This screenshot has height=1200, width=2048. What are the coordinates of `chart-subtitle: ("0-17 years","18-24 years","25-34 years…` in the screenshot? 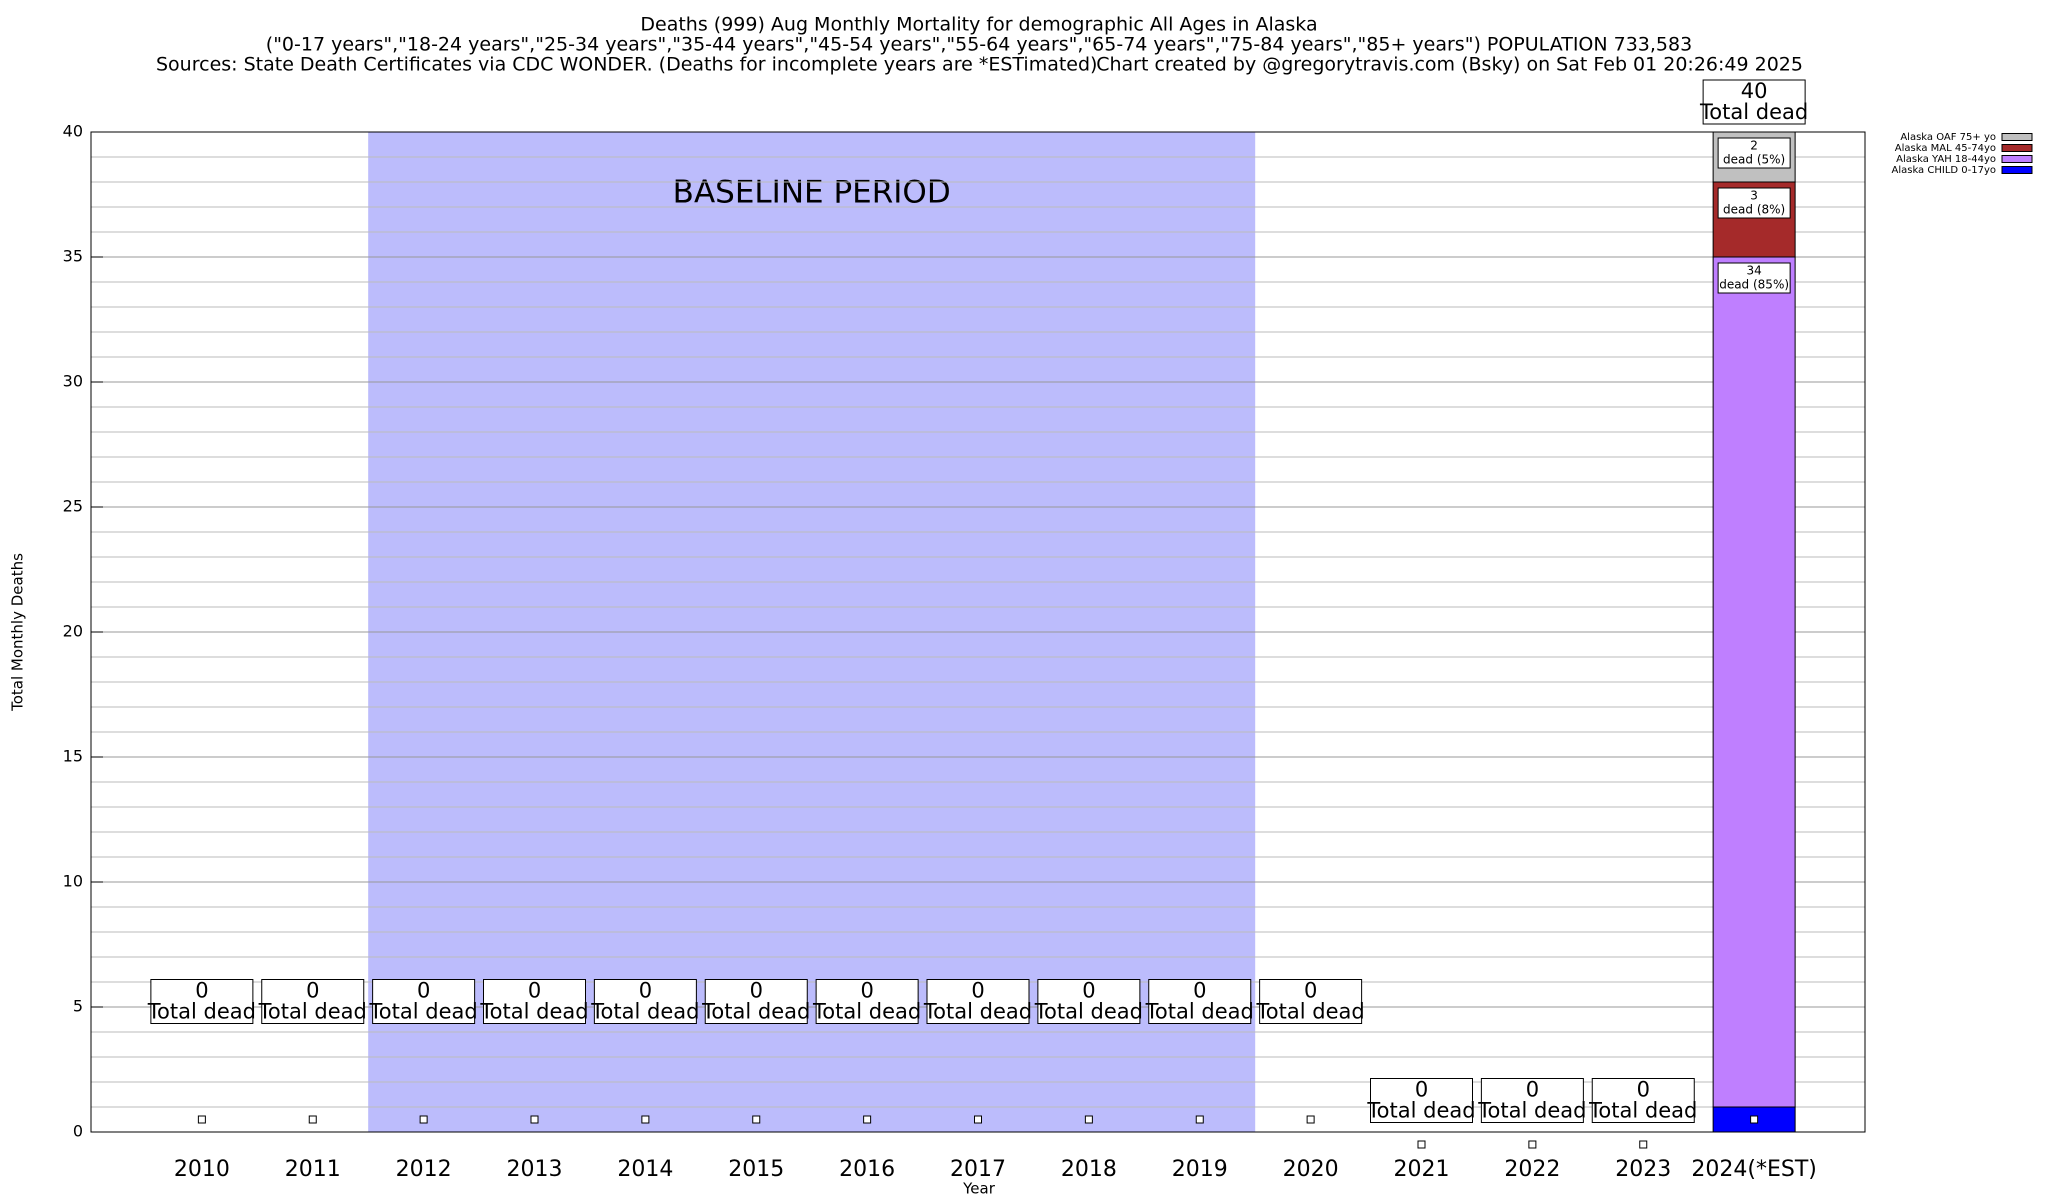 It's located at (979, 45).